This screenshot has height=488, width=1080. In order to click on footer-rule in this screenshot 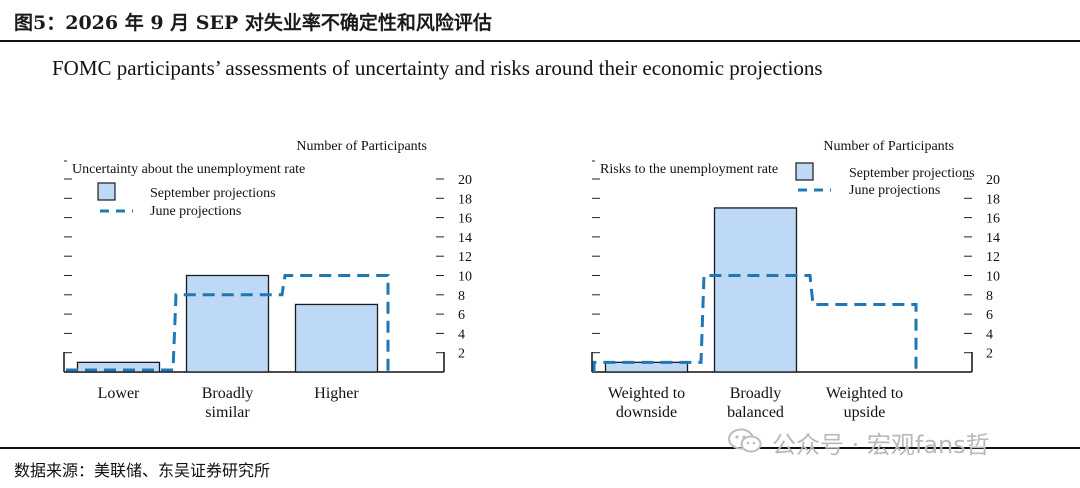, I will do `click(540, 448)`.